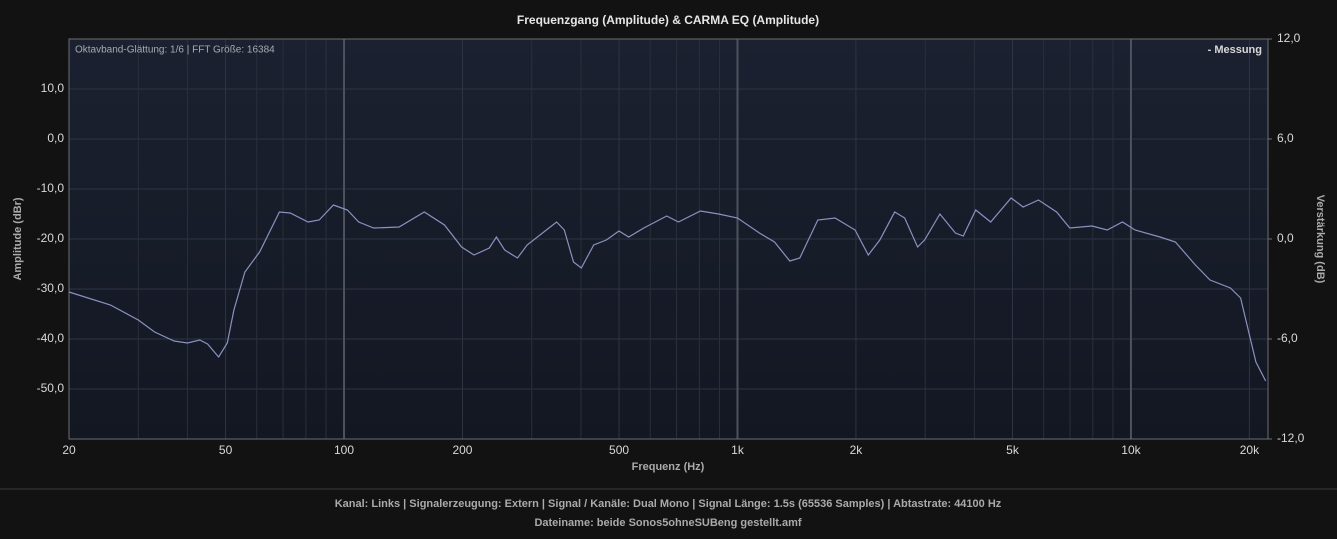  I want to click on y-tick-label: -20,0, so click(51, 238).